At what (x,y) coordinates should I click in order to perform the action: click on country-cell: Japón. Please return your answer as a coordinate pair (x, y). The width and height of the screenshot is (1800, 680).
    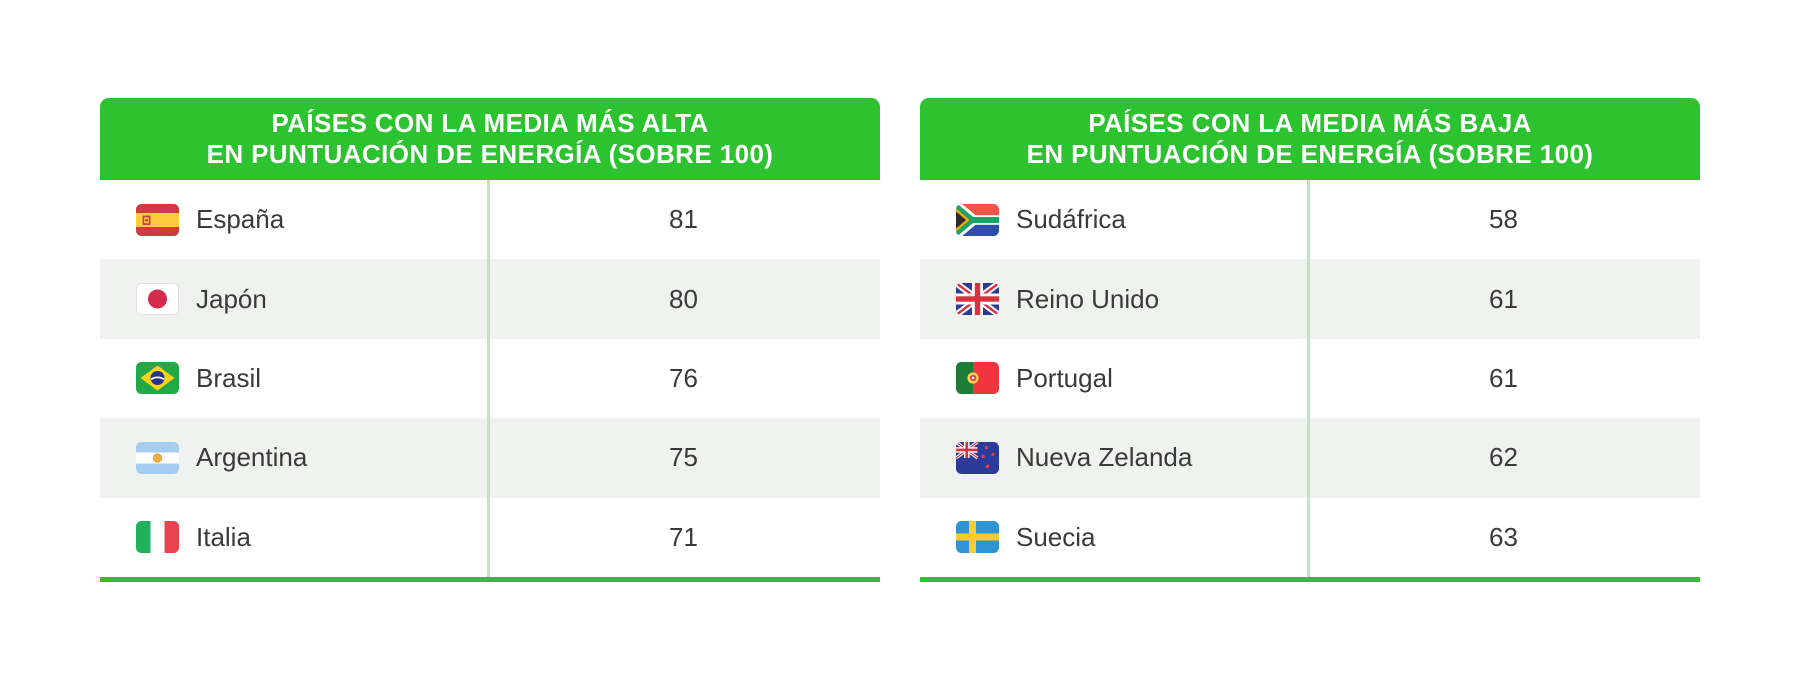
    Looking at the image, I should click on (293, 299).